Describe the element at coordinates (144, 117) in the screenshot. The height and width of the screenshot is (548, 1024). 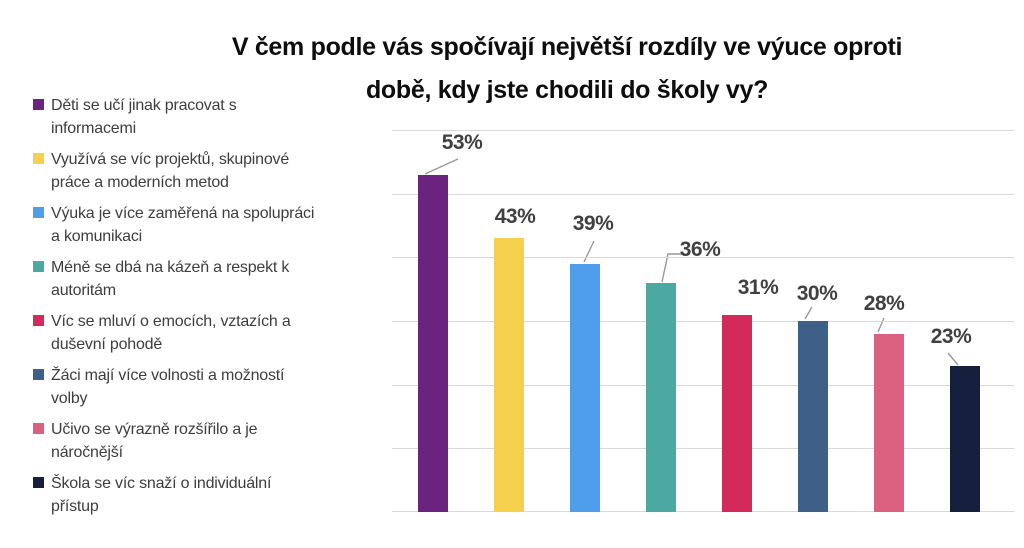
I see `legend-item-label: Děti se učí jinak pracovat s informacemi` at that location.